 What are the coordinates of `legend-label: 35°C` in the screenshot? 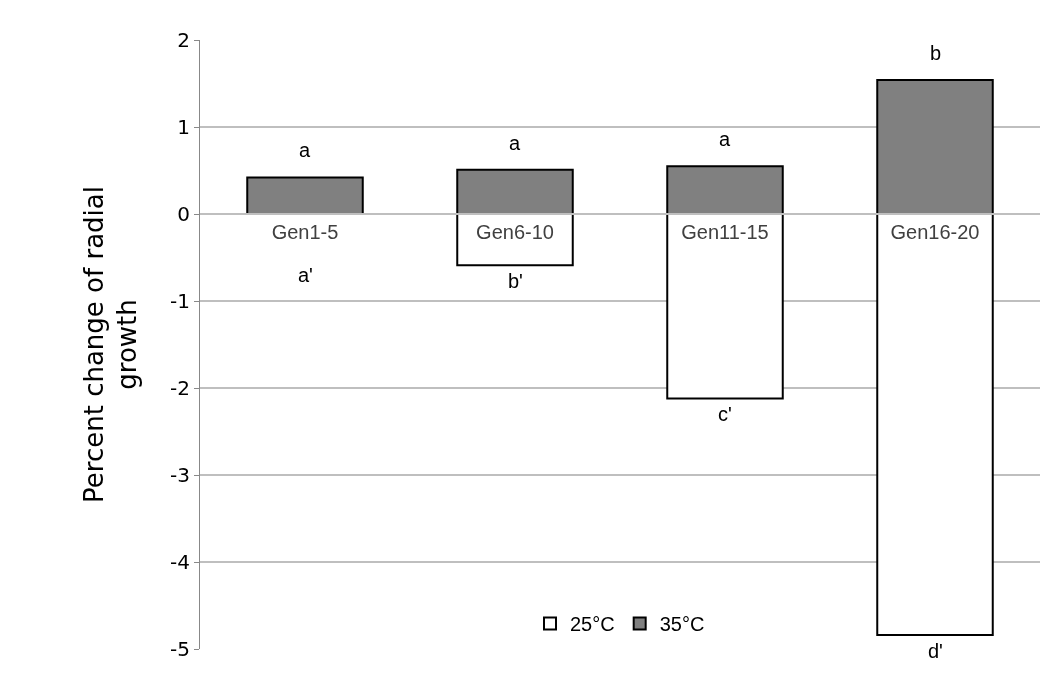 It's located at (682, 624).